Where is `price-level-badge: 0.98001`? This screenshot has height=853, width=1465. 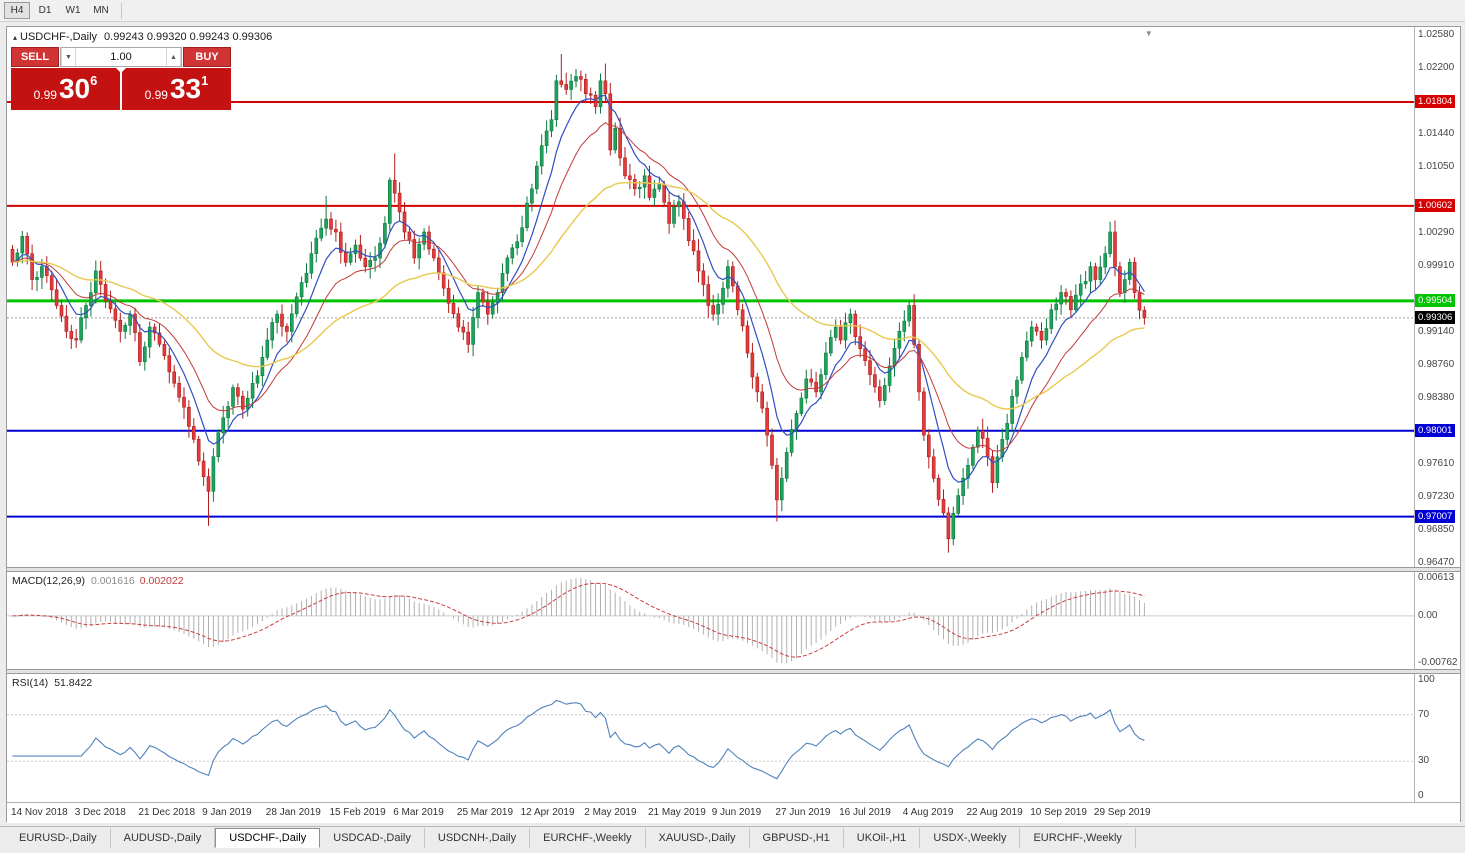
price-level-badge: 0.98001 is located at coordinates (1435, 430).